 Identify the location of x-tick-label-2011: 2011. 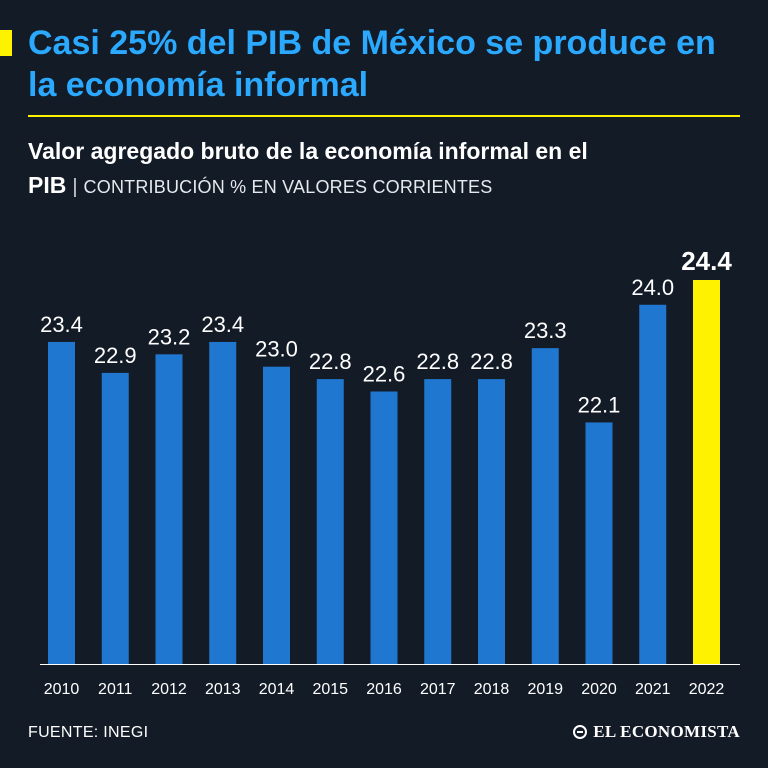
(115, 689).